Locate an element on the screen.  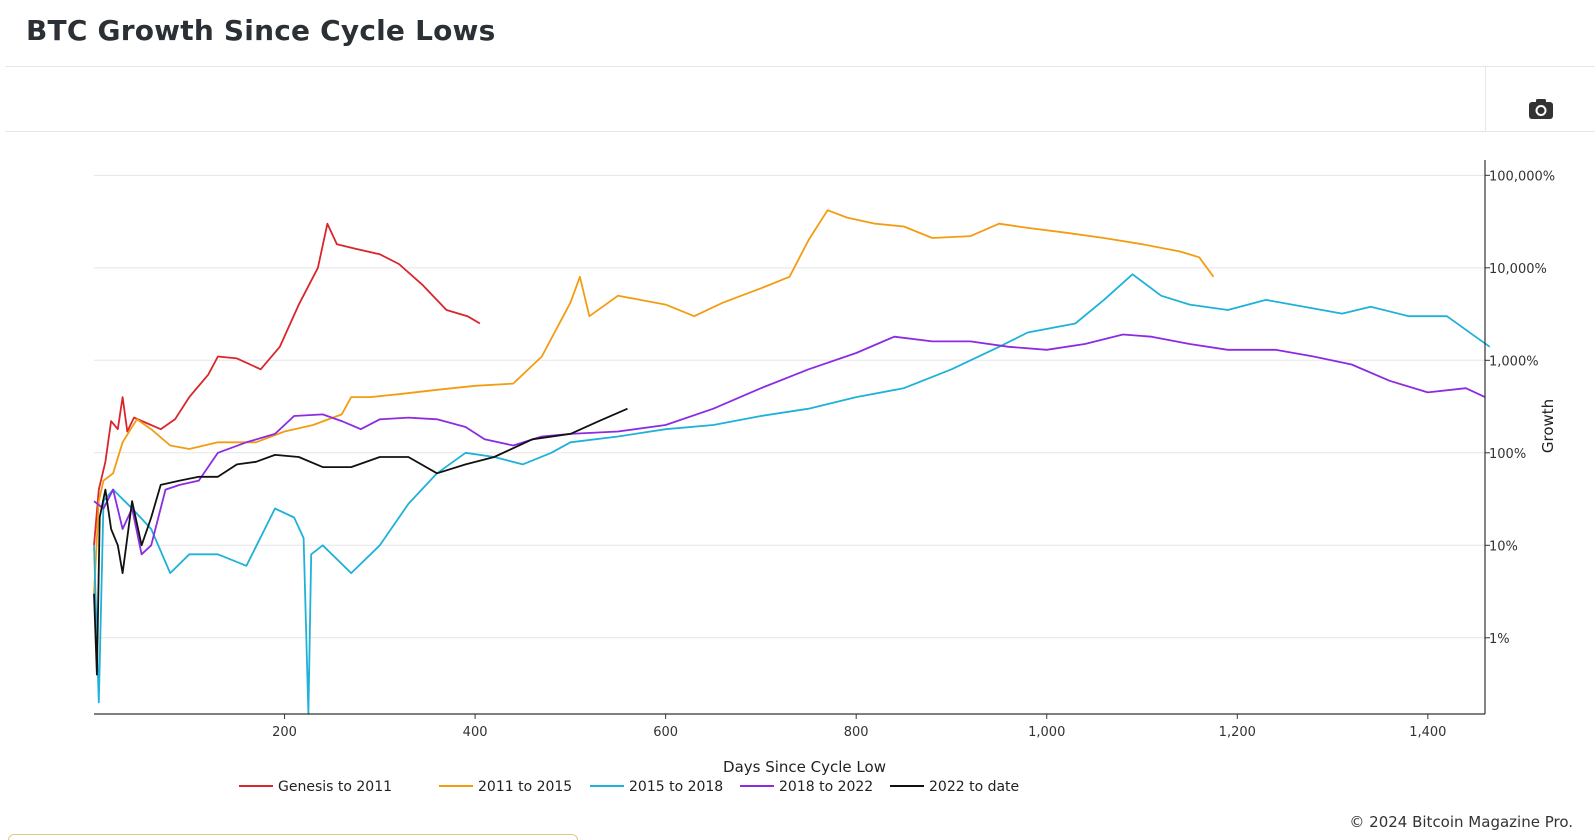
x-tick-label: 1,200 is located at coordinates (1237, 732).